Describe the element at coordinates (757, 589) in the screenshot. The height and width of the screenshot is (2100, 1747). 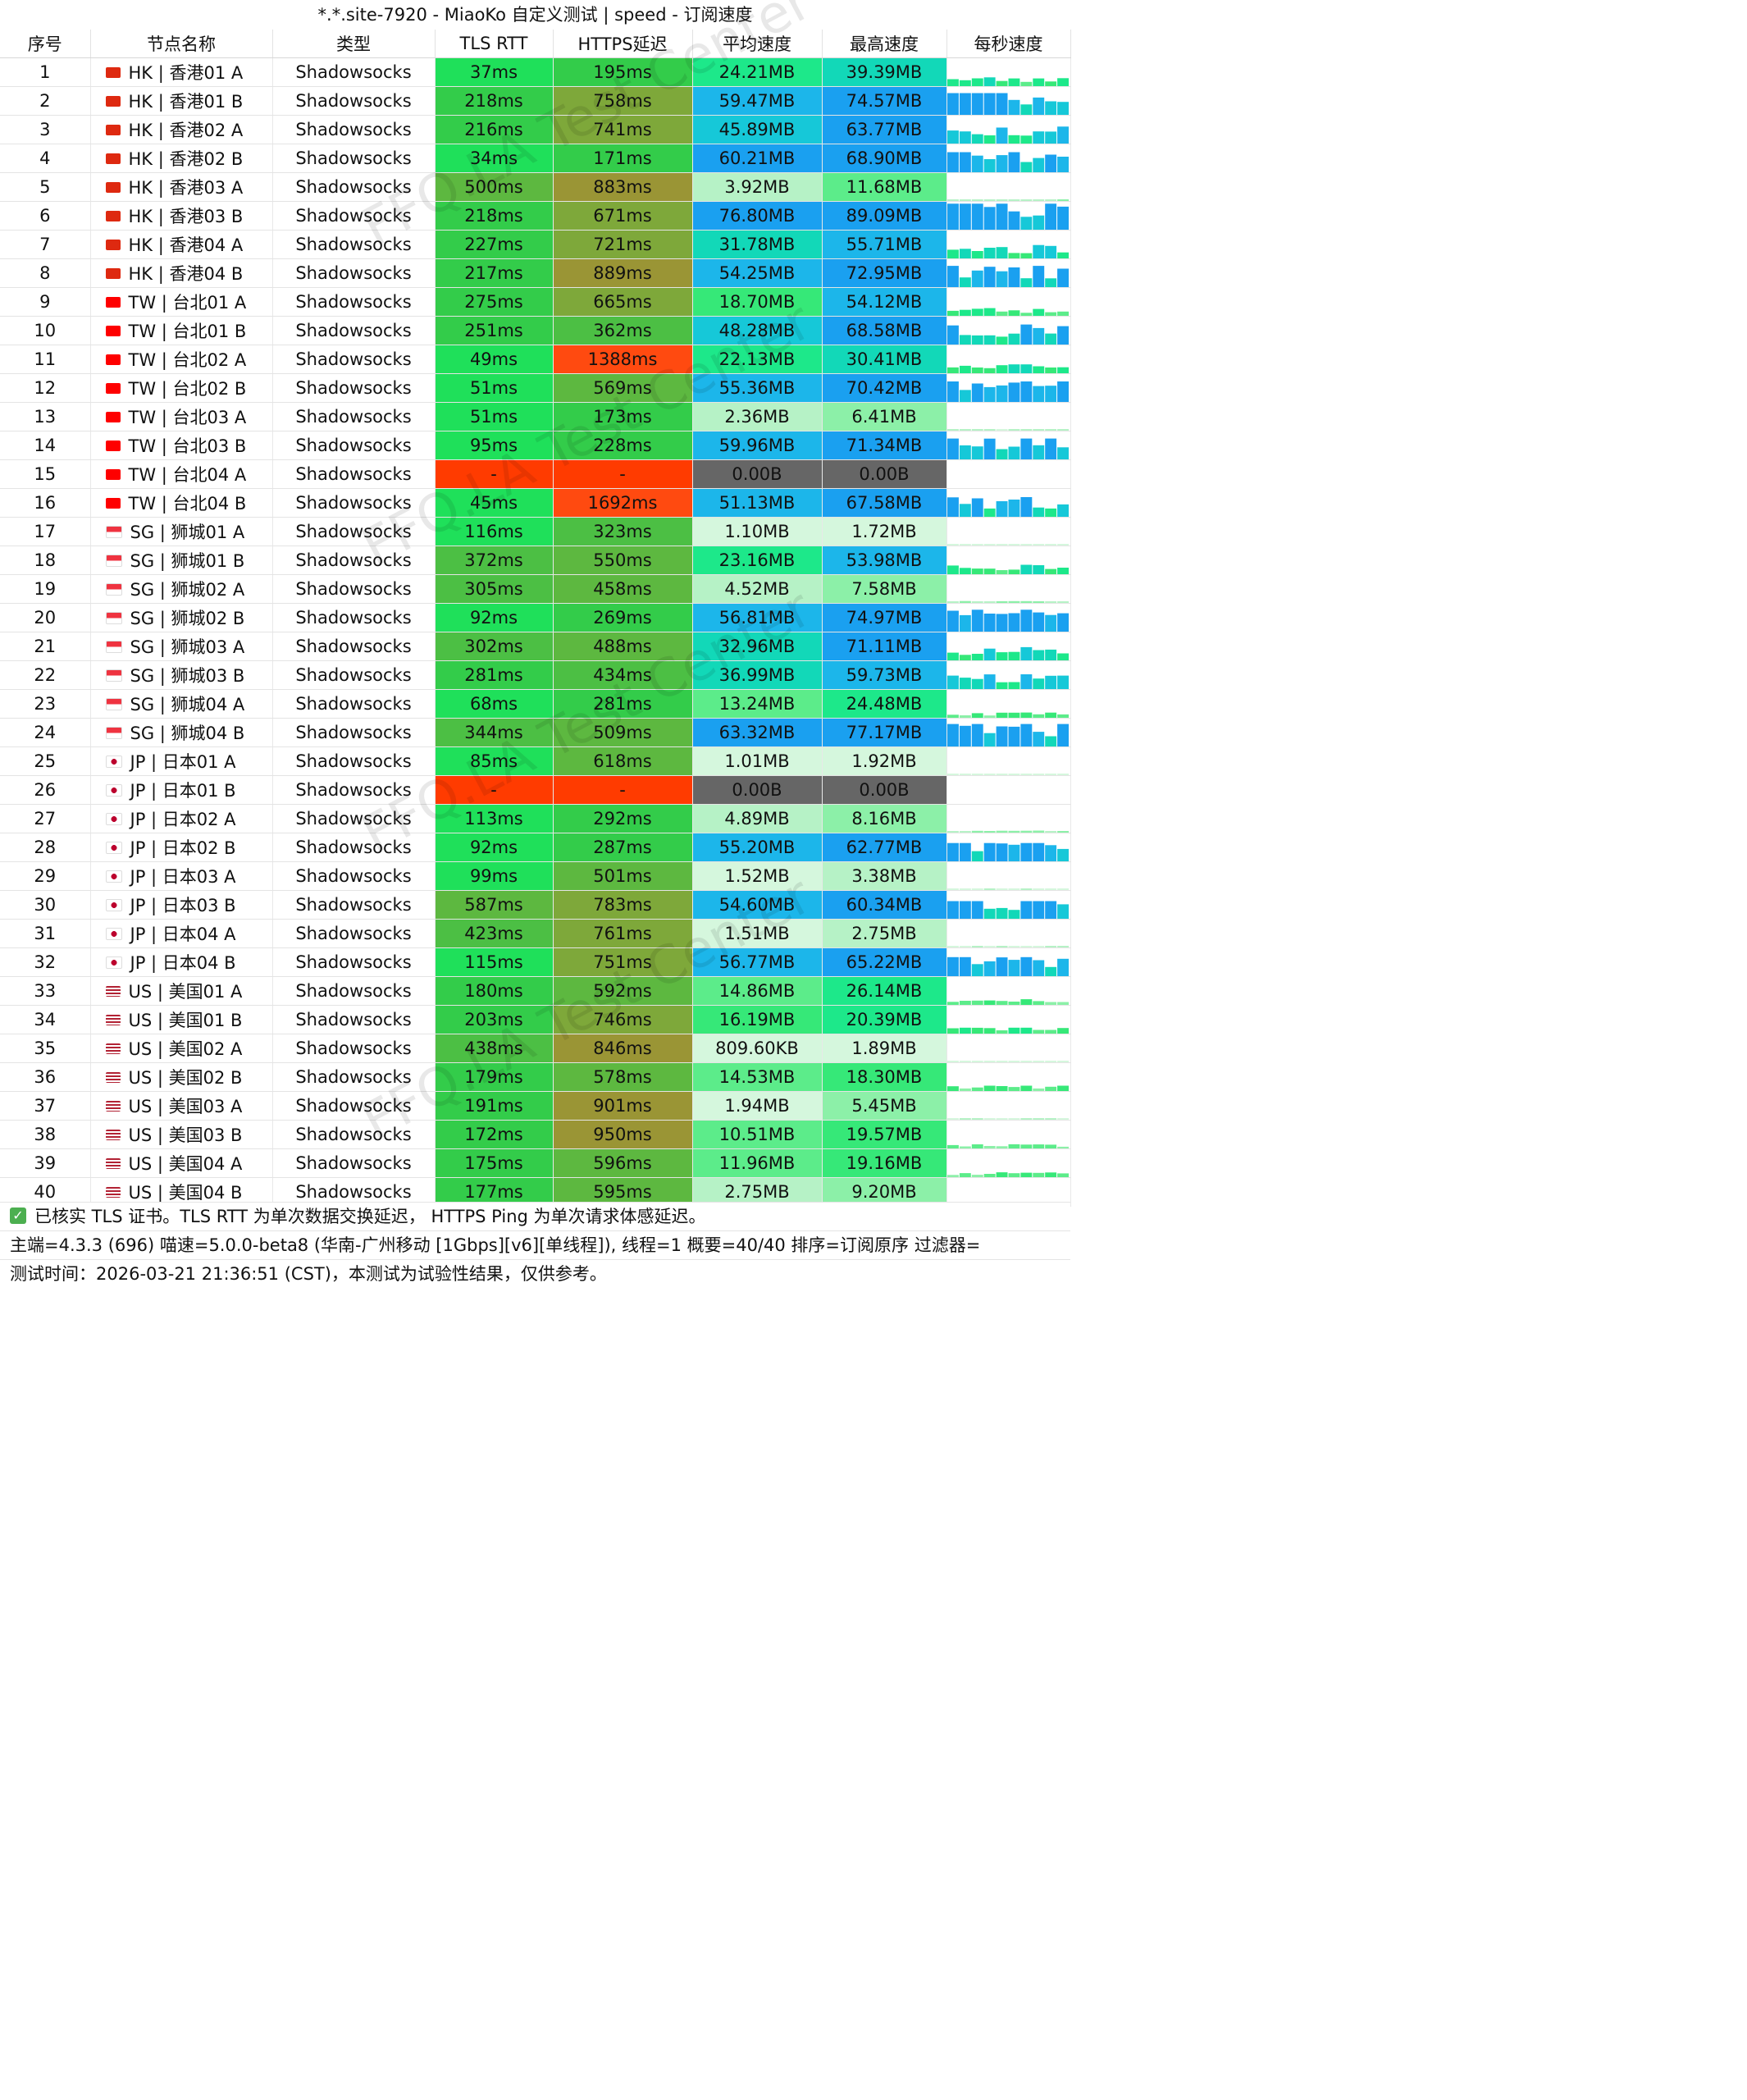
I see `cell-avg-speed: 4.52MB` at that location.